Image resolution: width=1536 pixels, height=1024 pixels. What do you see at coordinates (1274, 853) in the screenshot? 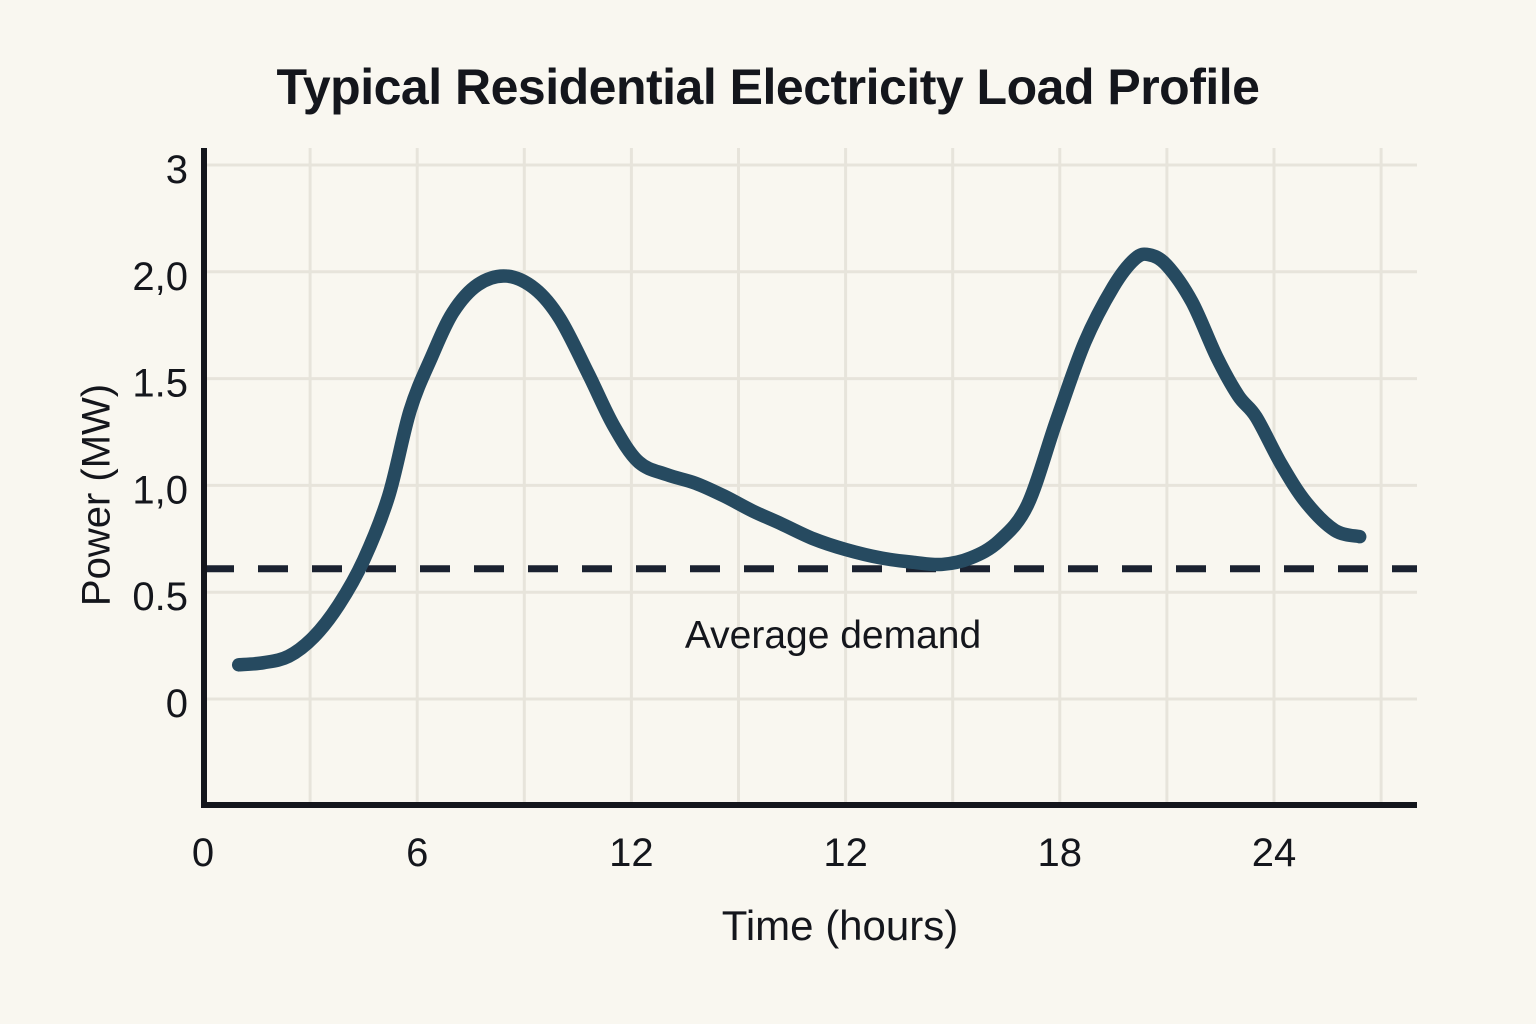
I see `x-tick-label: 24` at bounding box center [1274, 853].